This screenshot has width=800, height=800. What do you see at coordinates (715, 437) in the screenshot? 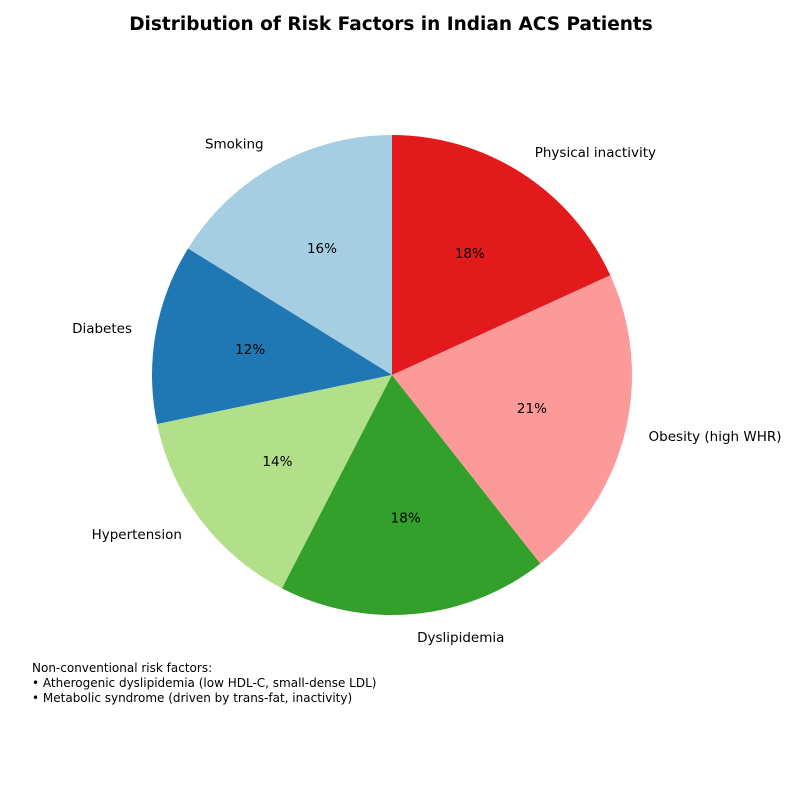
I see `label-obesity-high-whr: Obesity (high WHR)` at bounding box center [715, 437].